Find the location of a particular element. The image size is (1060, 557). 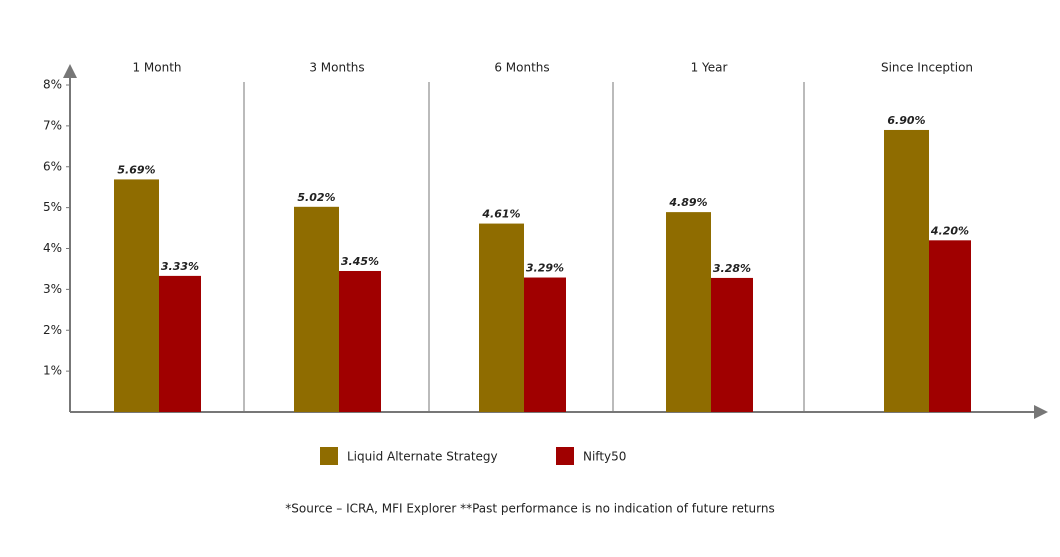

y-tick-label: 1% is located at coordinates (52, 371).